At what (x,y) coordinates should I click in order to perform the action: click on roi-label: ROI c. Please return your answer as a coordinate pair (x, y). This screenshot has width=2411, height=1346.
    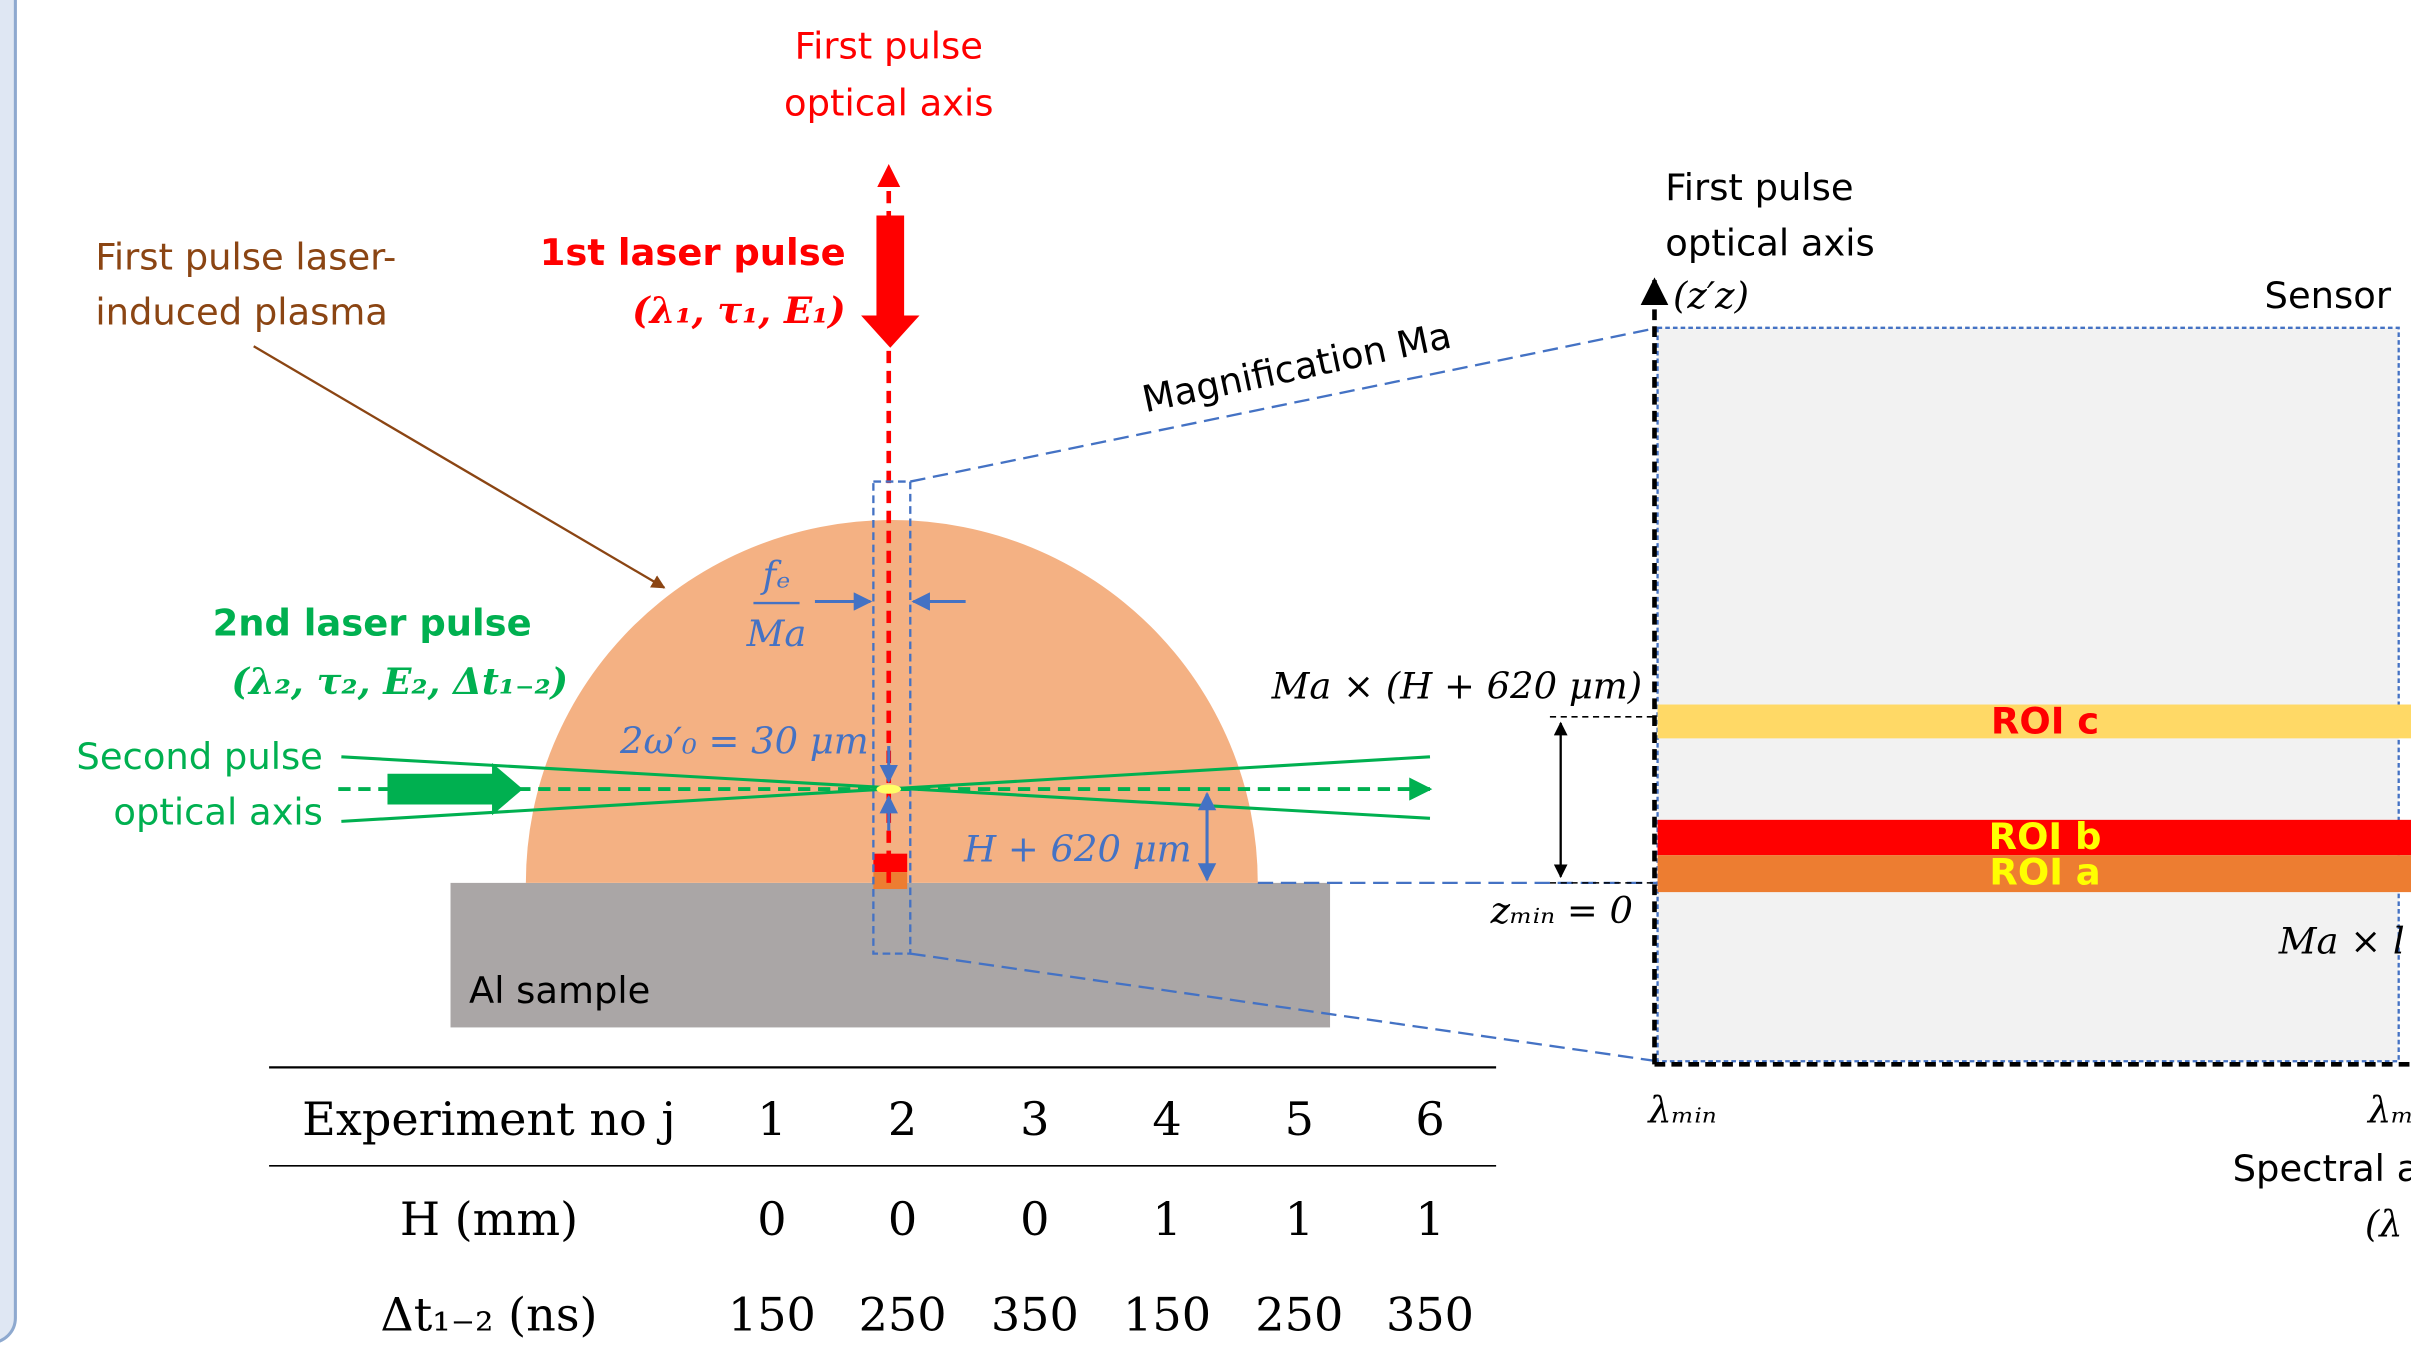
    Looking at the image, I should click on (2045, 721).